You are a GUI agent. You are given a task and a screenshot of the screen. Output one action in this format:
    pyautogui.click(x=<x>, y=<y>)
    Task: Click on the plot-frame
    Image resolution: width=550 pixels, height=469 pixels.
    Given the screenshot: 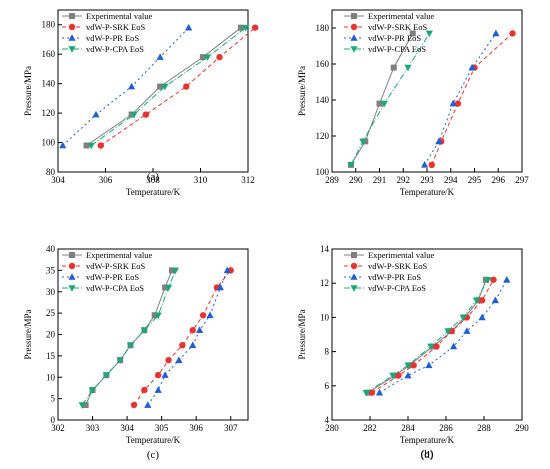 What is the action you would take?
    pyautogui.click(x=427, y=334)
    